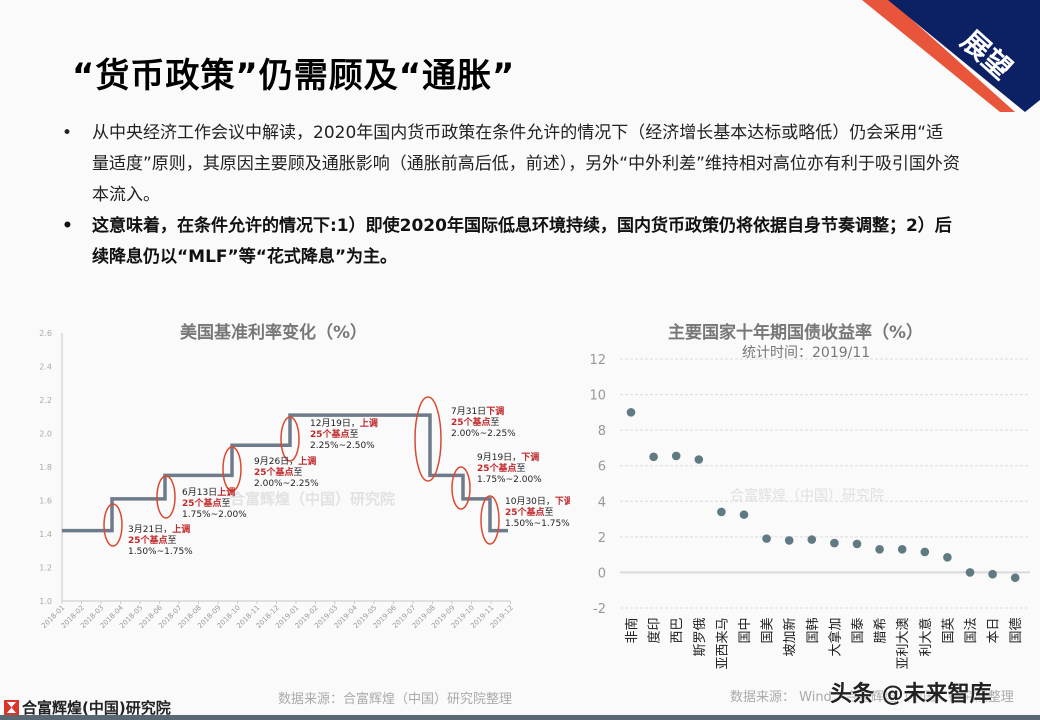 The width and height of the screenshot is (1040, 720). I want to click on x-category-label: 度, so click(655, 636).